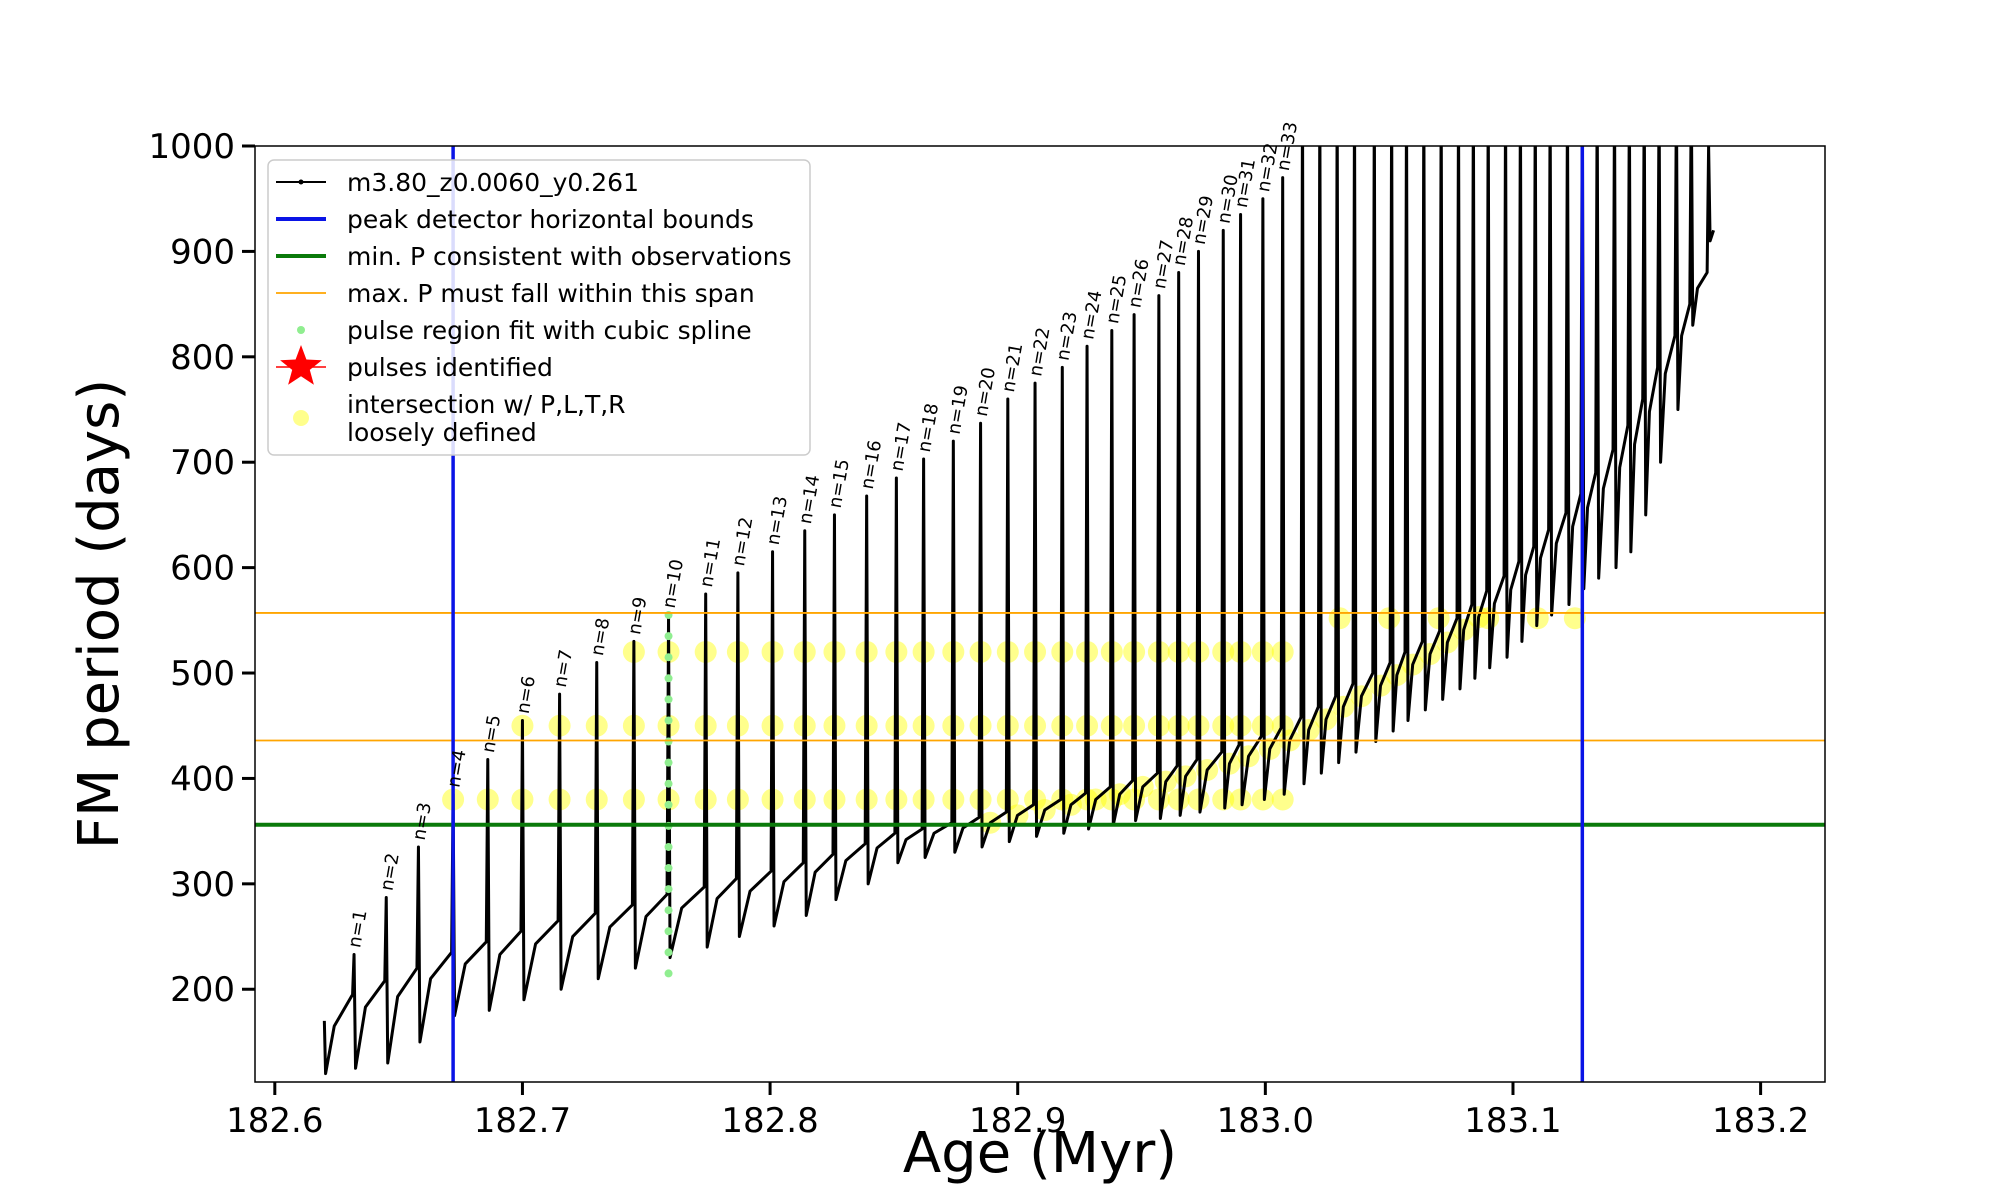 The image size is (2000, 1200). What do you see at coordinates (569, 256) in the screenshot?
I see `legend-label: min. P consistent with observations` at bounding box center [569, 256].